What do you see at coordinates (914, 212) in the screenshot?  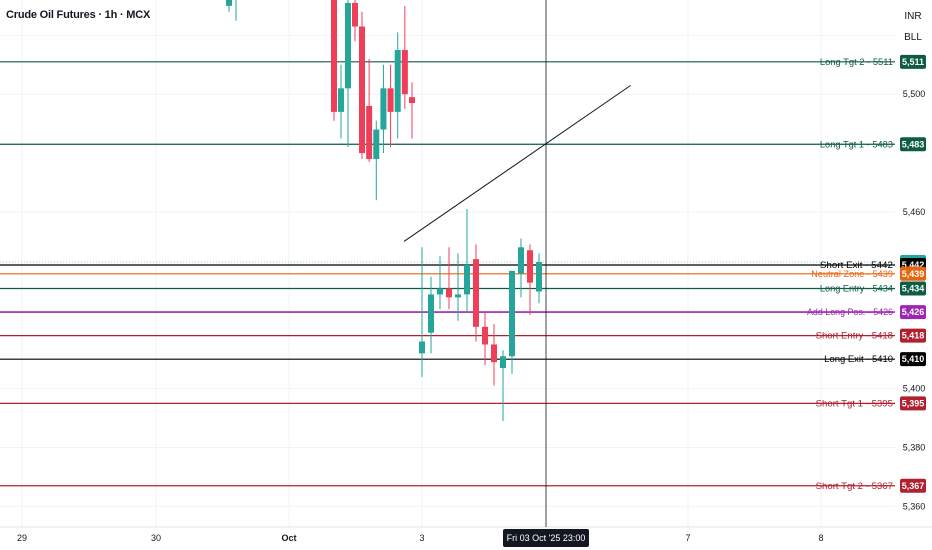 I see `price-tick-label: 5,460` at bounding box center [914, 212].